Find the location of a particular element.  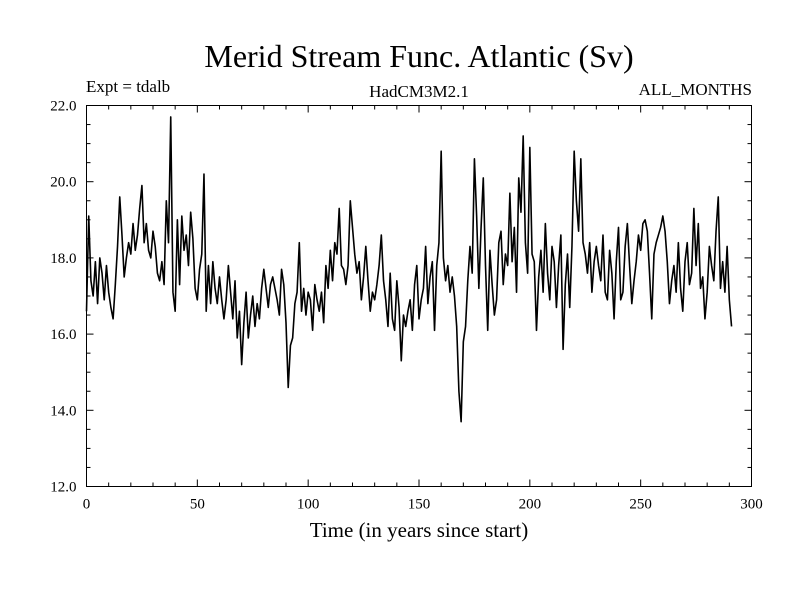

model-label: HadCM3M2.1 is located at coordinates (419, 91).